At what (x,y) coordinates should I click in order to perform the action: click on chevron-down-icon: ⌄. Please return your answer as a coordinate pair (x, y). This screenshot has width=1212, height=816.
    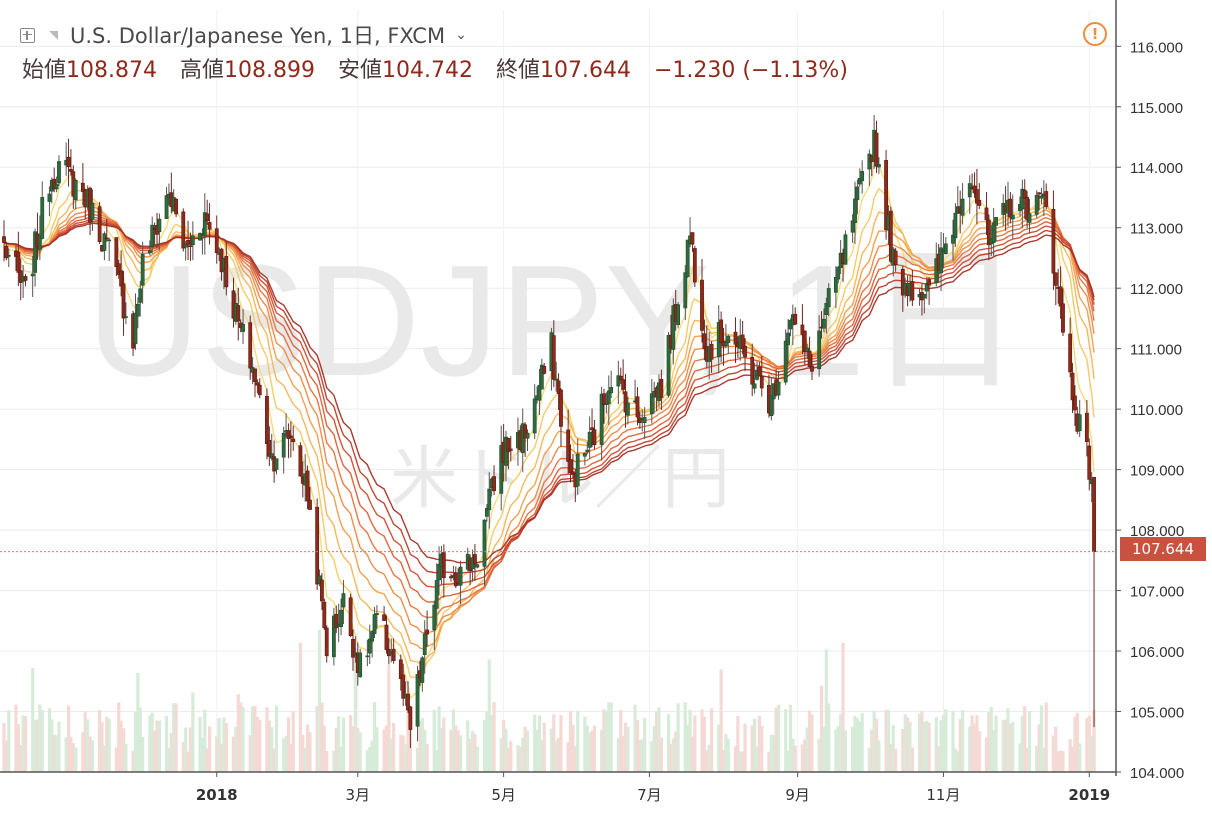
    Looking at the image, I should click on (461, 35).